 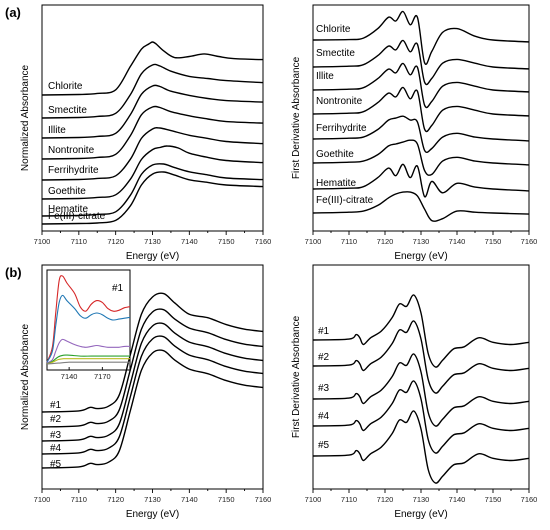 I want to click on inset-x-tick-label: 7170, so click(x=102, y=376).